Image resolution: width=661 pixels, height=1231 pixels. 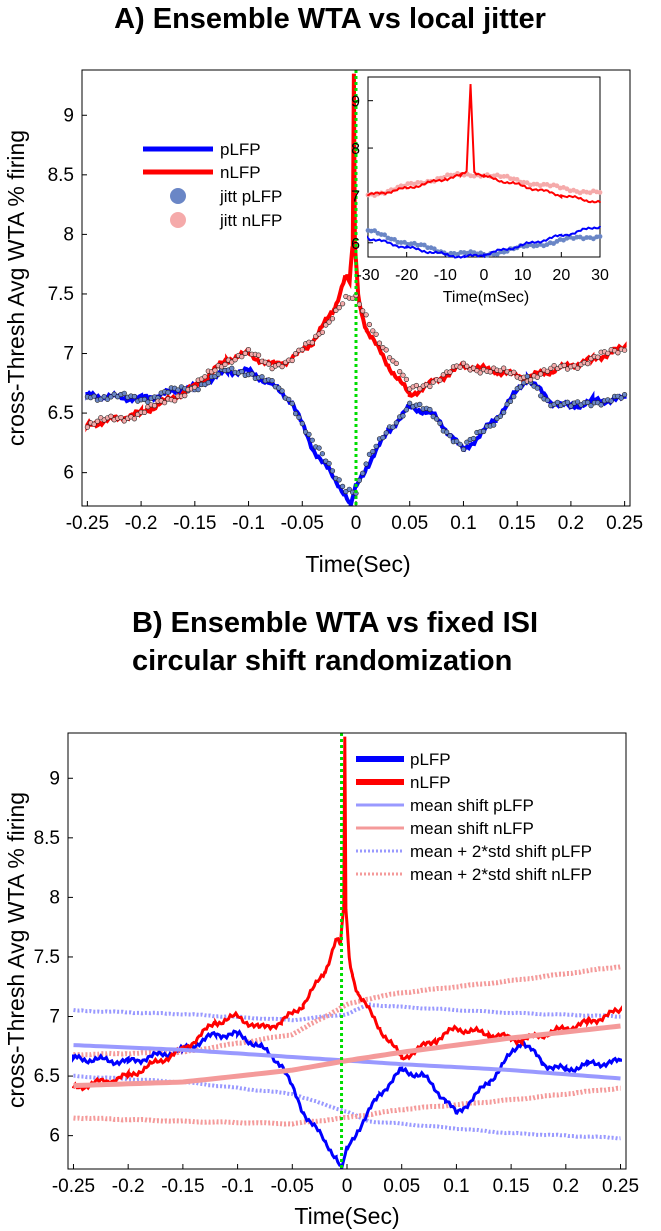 I want to click on panel-a-xtick-label: 0.15, so click(x=517, y=523).